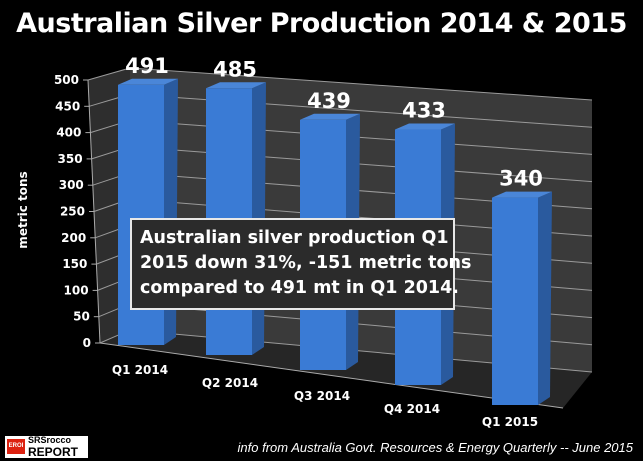  I want to click on annotation-line: Australian silver production Q1, so click(294, 238).